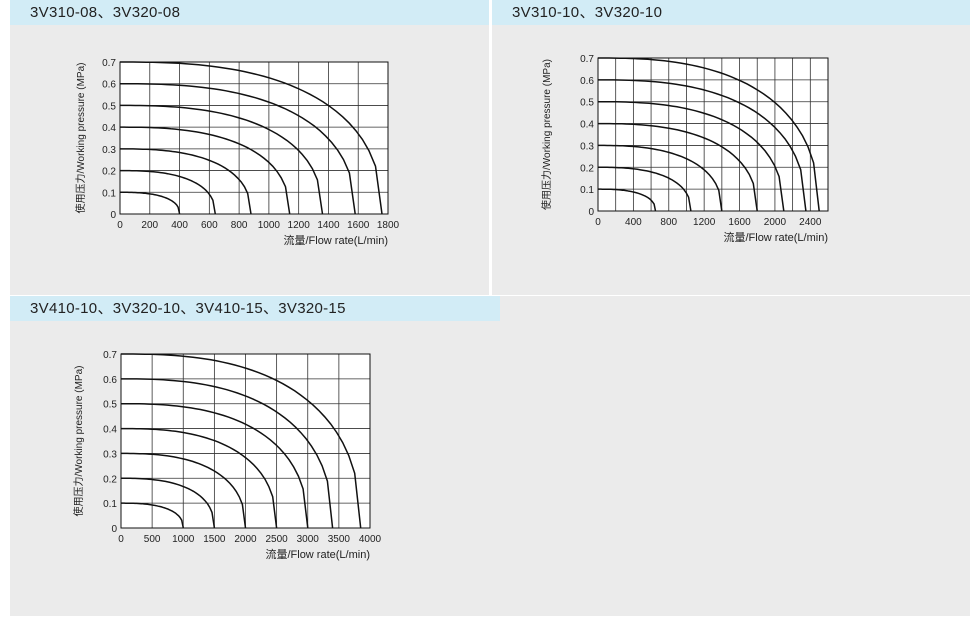 This screenshot has height=617, width=970. What do you see at coordinates (255, 308) in the screenshot?
I see `panel-title-3: 3V410-10、3V320-10、3V410-15、3V320-15` at bounding box center [255, 308].